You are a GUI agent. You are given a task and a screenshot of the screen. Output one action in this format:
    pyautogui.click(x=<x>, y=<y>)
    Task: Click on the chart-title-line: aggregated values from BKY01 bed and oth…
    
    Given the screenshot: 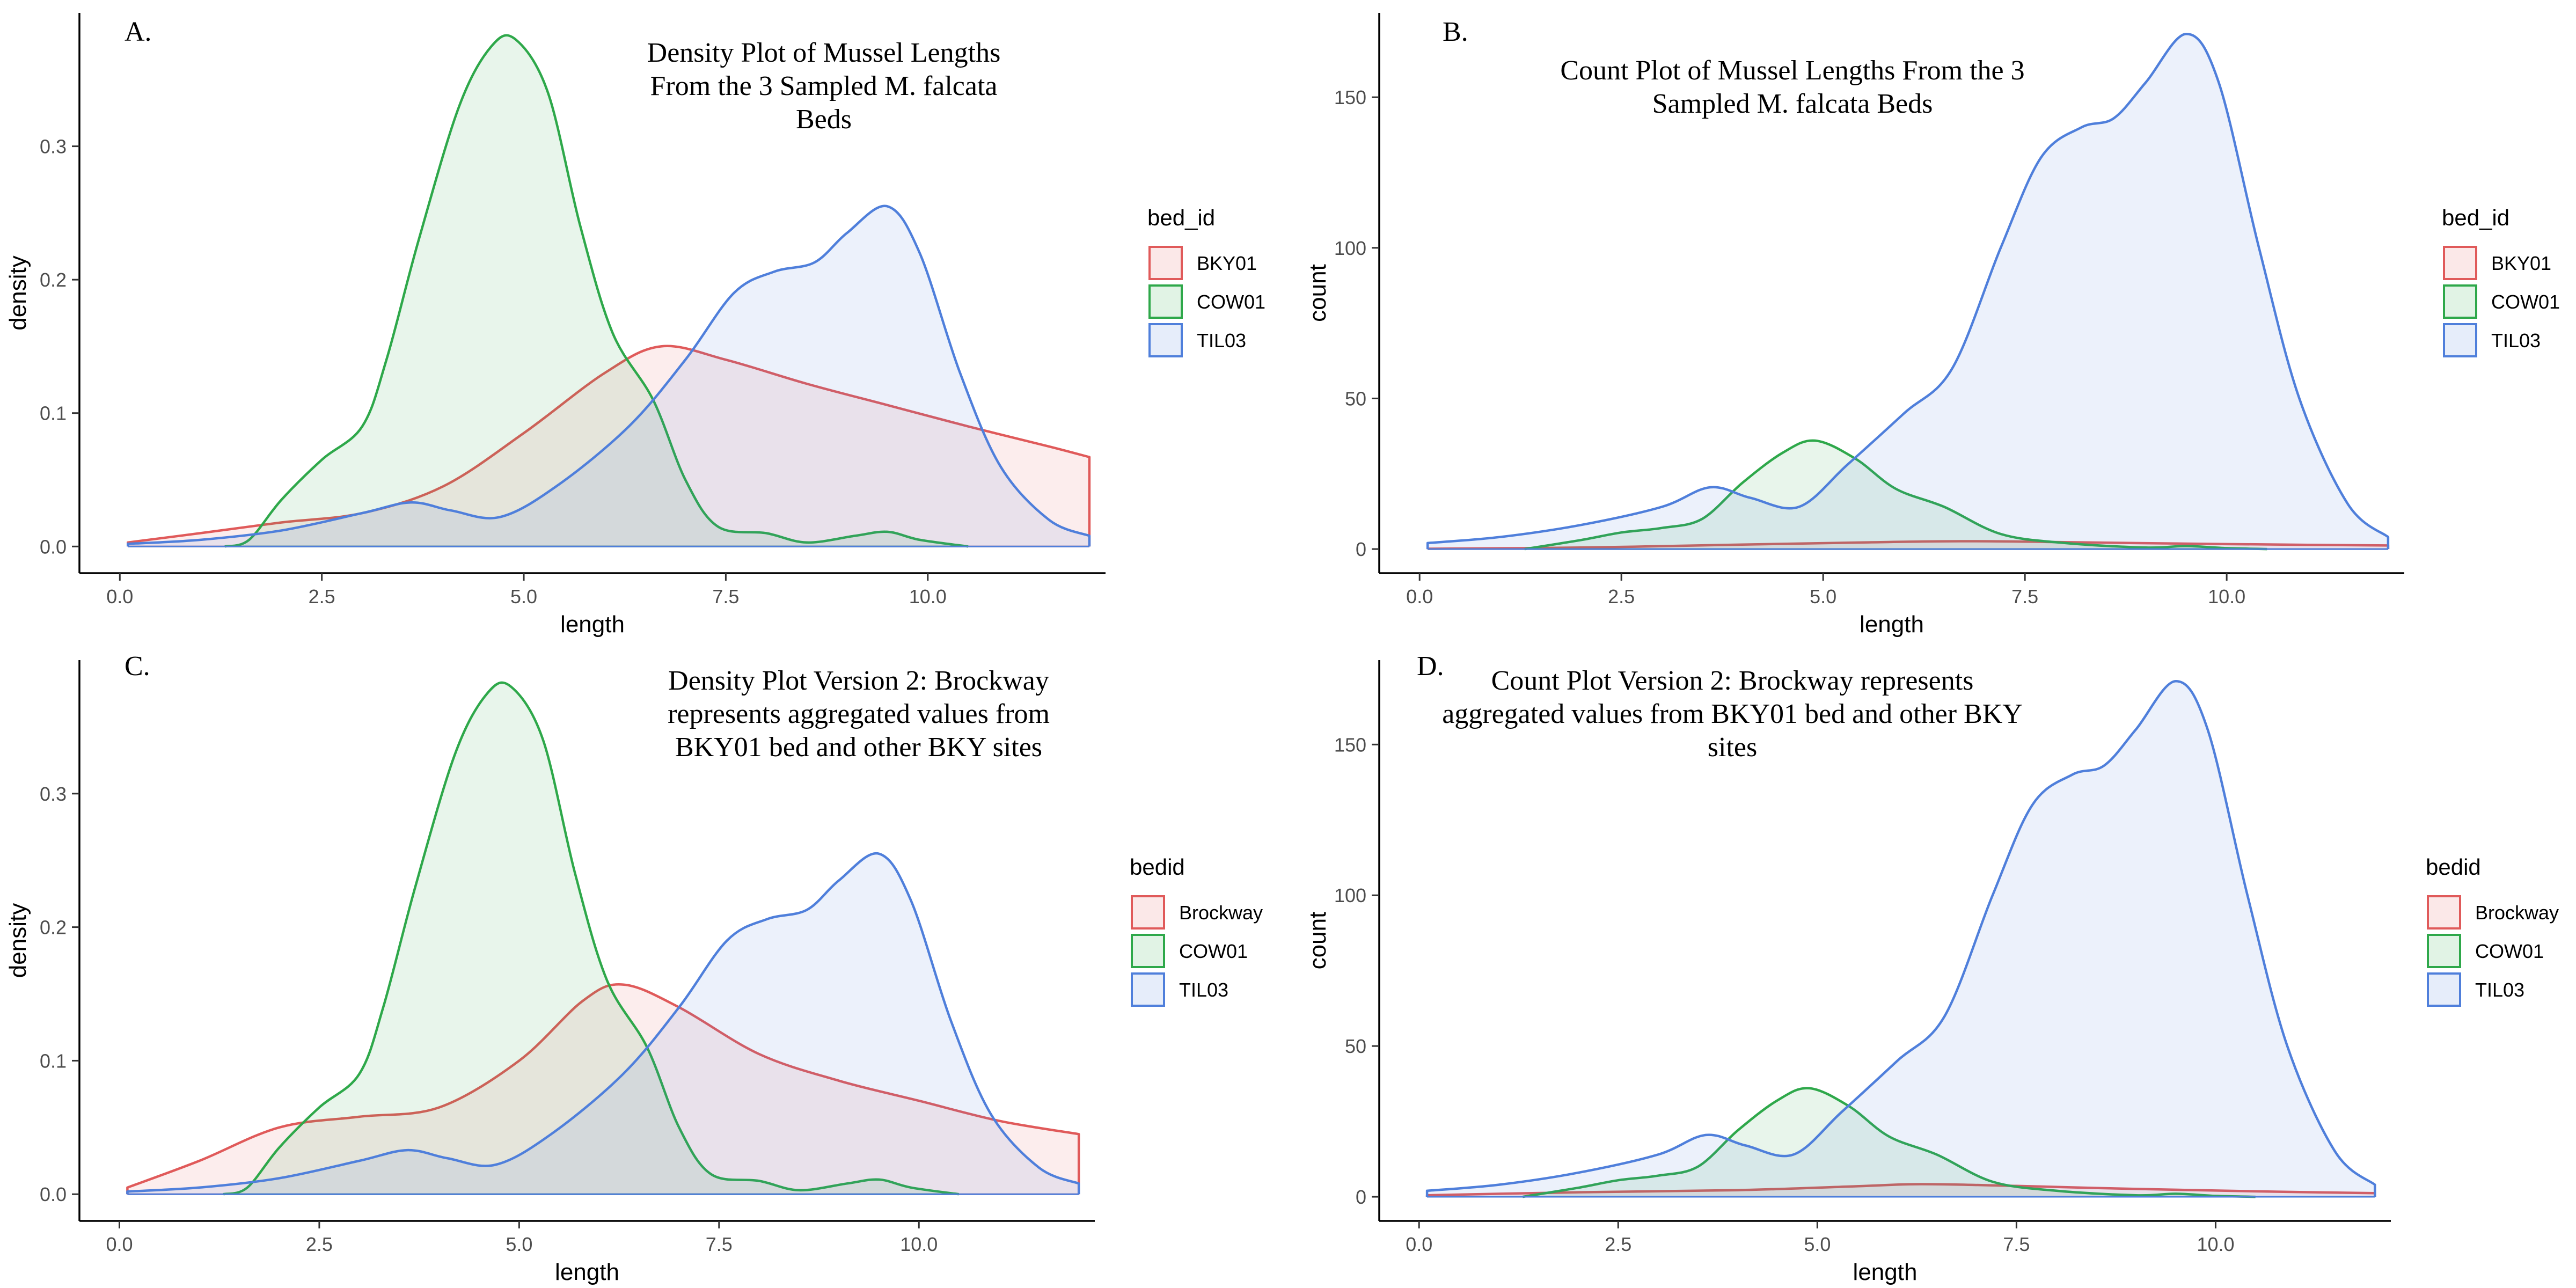 What is the action you would take?
    pyautogui.click(x=1732, y=714)
    